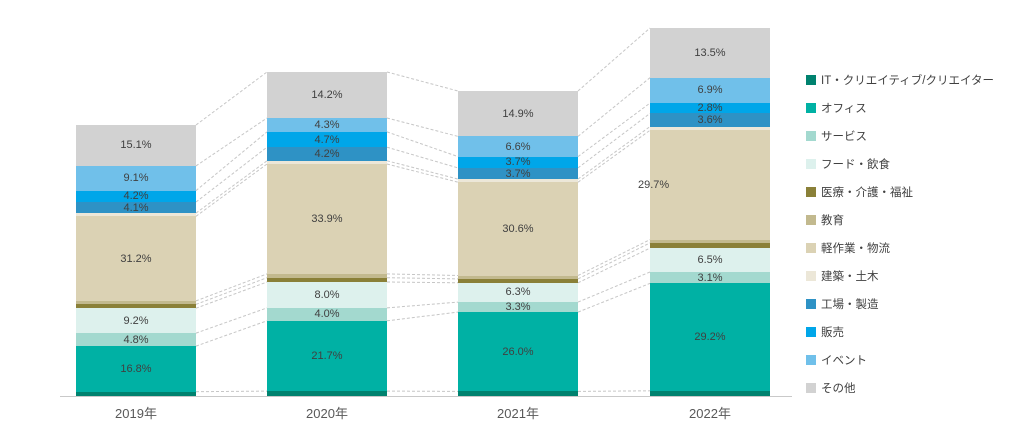 This screenshot has width=1024, height=440. I want to click on bar-segment: 30.6%, so click(518, 229).